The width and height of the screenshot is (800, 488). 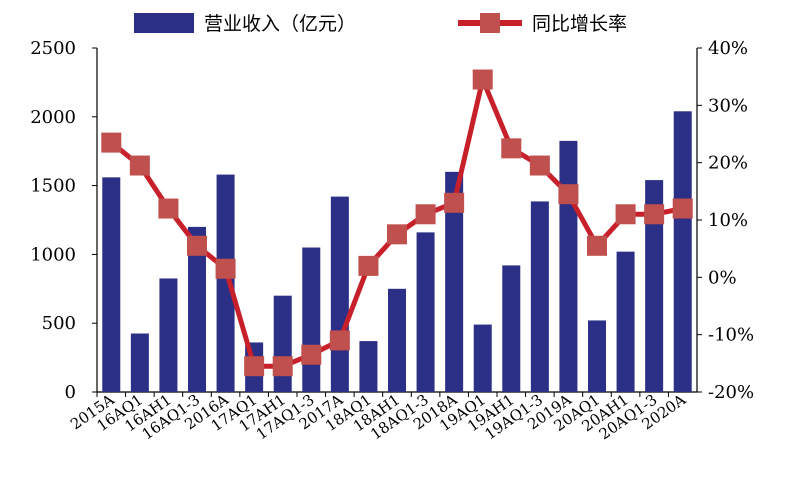 I want to click on right-tick-label: 10%, so click(x=728, y=220).